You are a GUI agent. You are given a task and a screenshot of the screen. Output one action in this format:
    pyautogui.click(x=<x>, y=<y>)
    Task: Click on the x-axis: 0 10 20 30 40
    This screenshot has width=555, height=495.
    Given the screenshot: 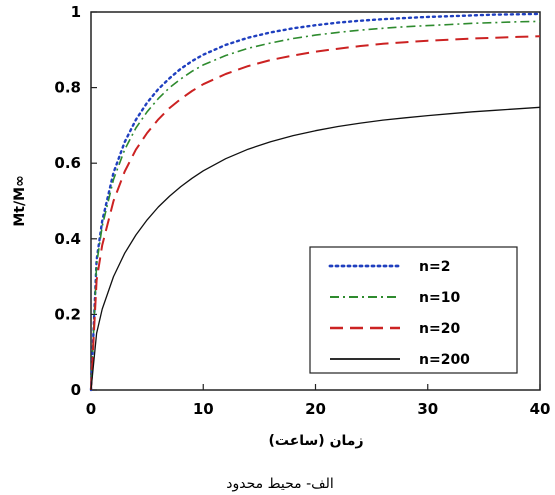 What is the action you would take?
    pyautogui.click(x=318, y=401)
    